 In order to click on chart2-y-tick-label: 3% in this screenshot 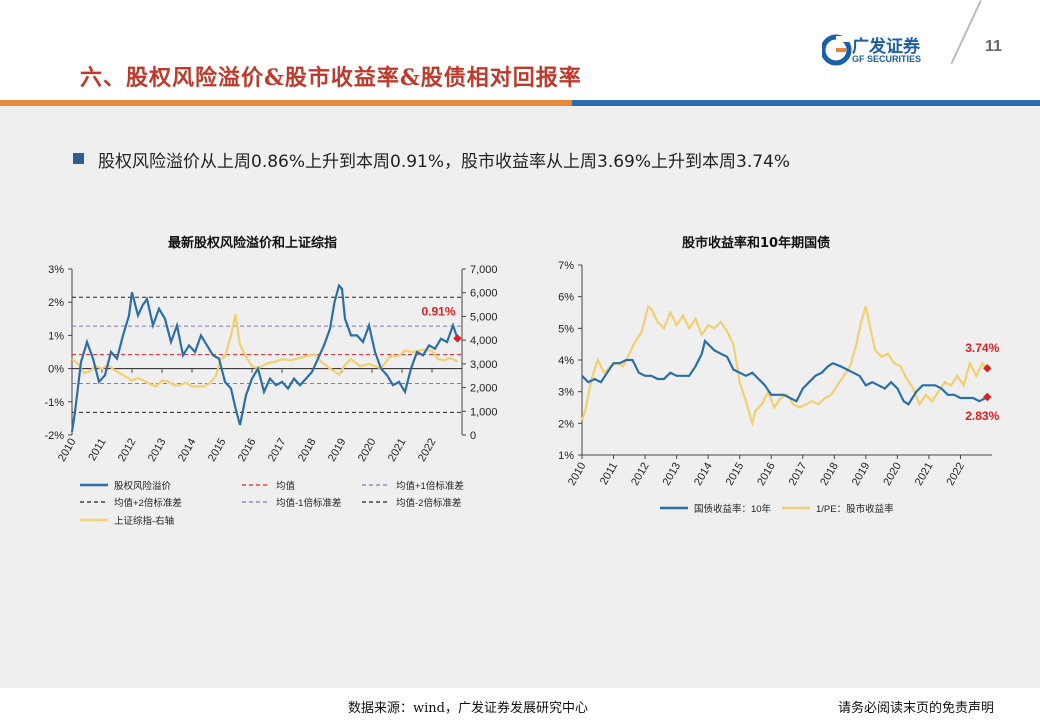, I will do `click(566, 393)`.